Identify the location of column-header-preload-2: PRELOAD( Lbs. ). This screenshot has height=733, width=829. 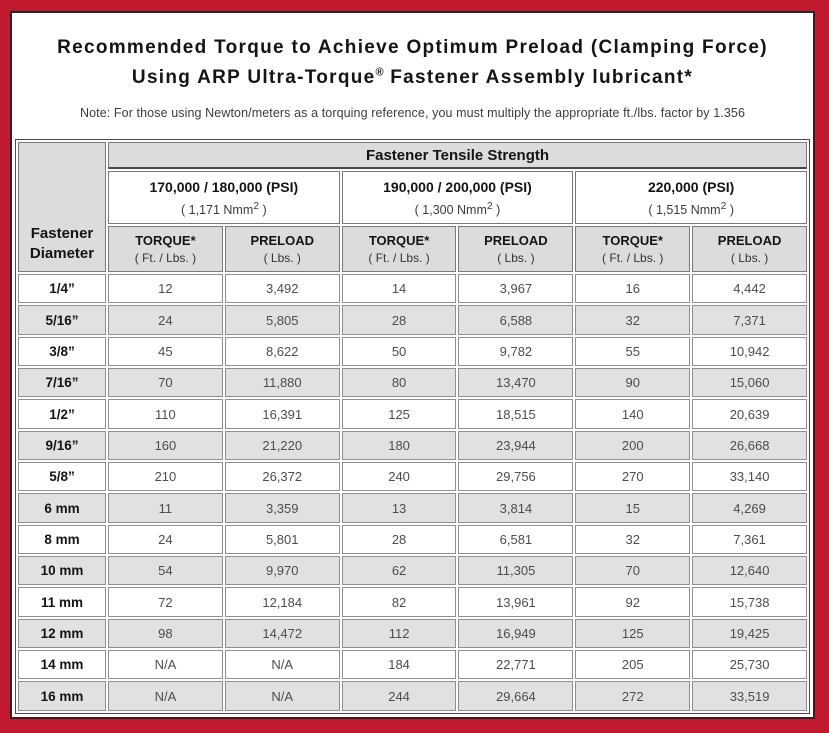
(516, 249).